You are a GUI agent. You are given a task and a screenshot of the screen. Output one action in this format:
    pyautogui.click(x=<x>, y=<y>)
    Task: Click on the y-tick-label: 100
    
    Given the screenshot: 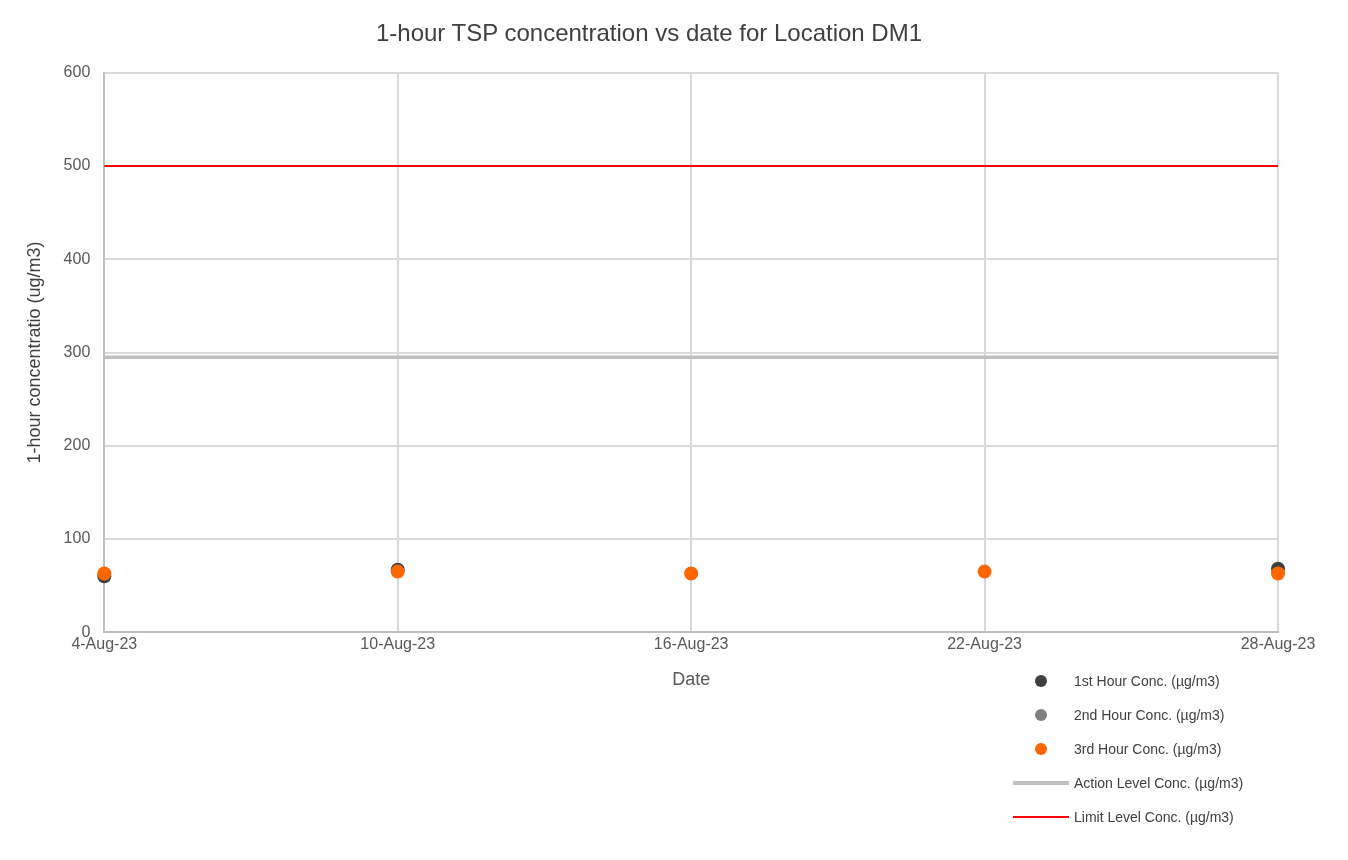 What is the action you would take?
    pyautogui.click(x=77, y=538)
    